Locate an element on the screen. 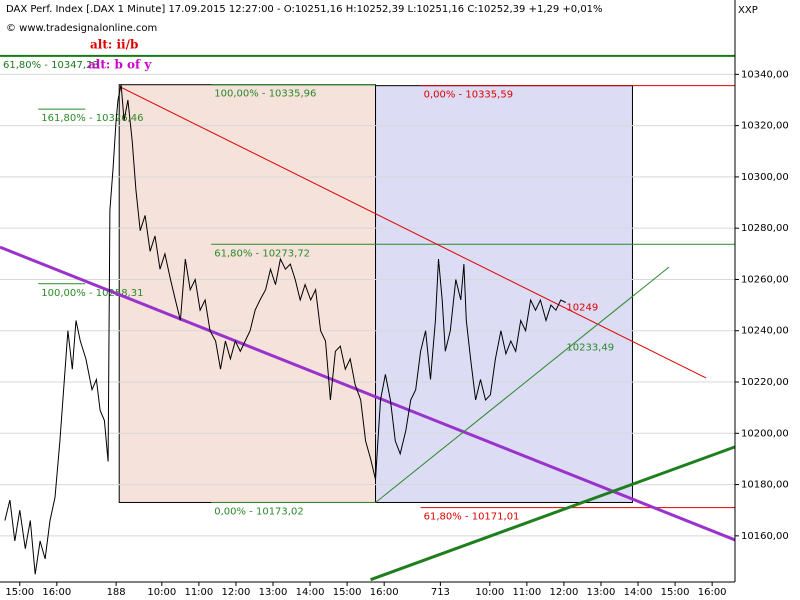  fib-label: 161,80% - 10326,46 is located at coordinates (92, 118).